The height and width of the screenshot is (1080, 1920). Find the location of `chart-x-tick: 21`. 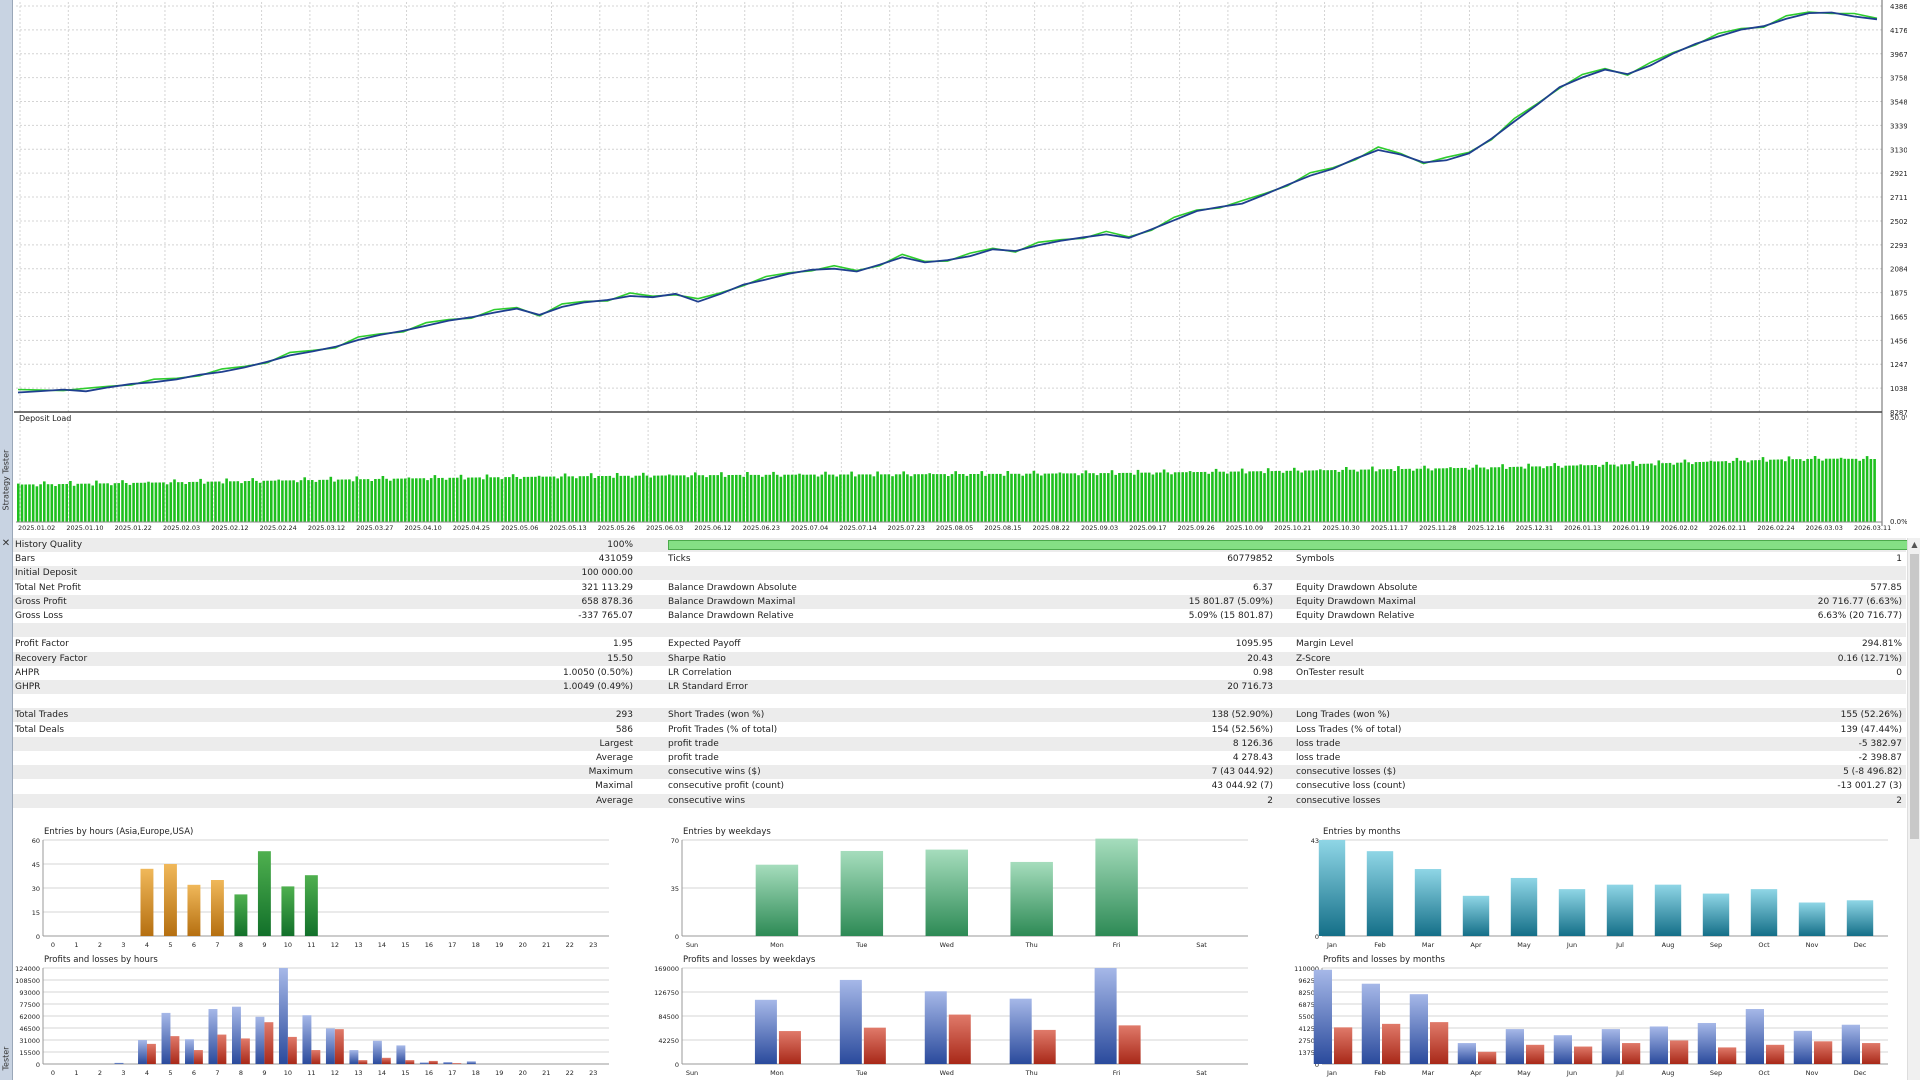

chart-x-tick: 21 is located at coordinates (546, 945).